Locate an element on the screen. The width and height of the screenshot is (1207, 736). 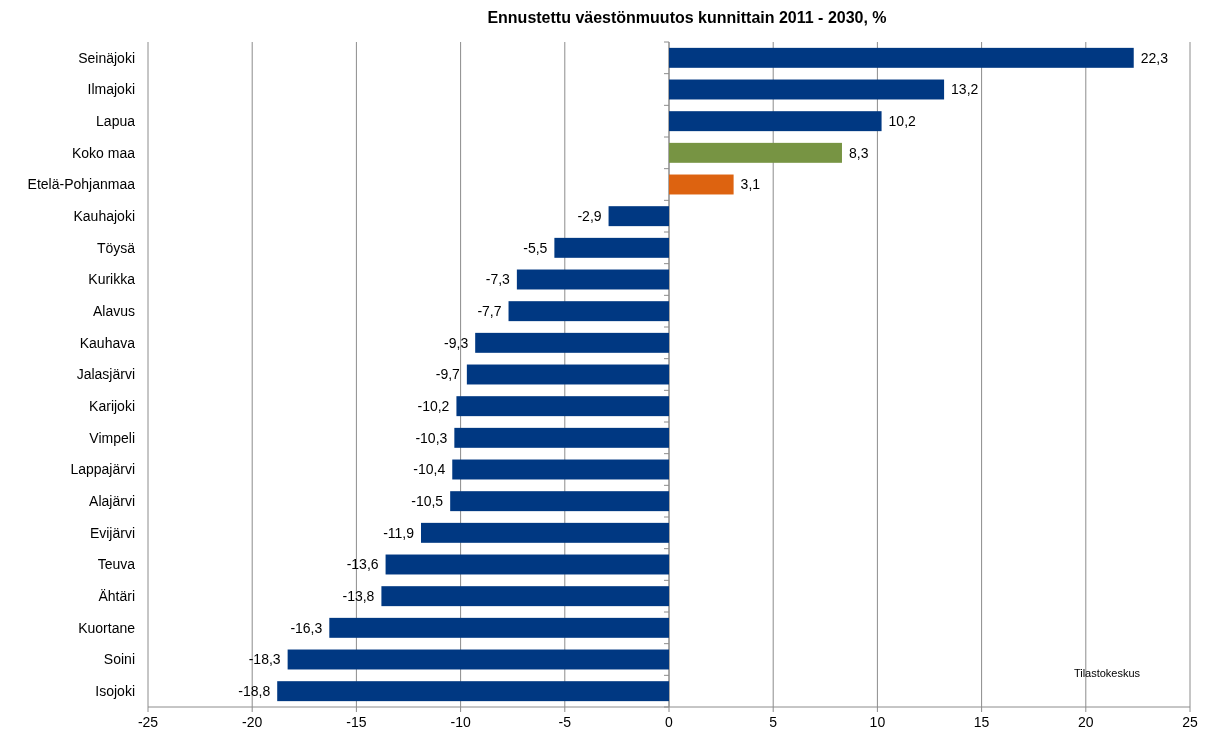
x-tick-label: -25 is located at coordinates (148, 722).